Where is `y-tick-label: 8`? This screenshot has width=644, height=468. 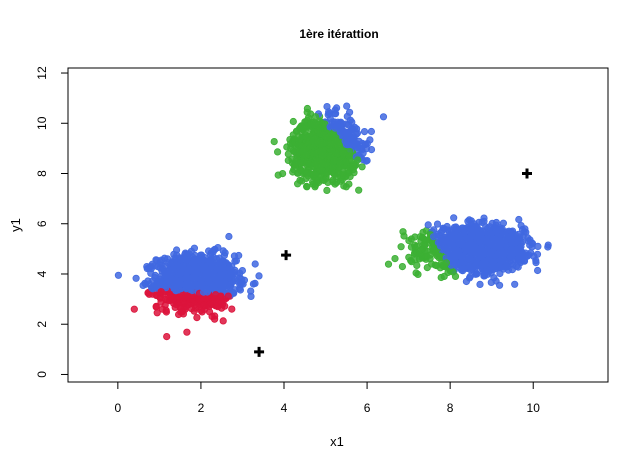
y-tick-label: 8 is located at coordinates (42, 173).